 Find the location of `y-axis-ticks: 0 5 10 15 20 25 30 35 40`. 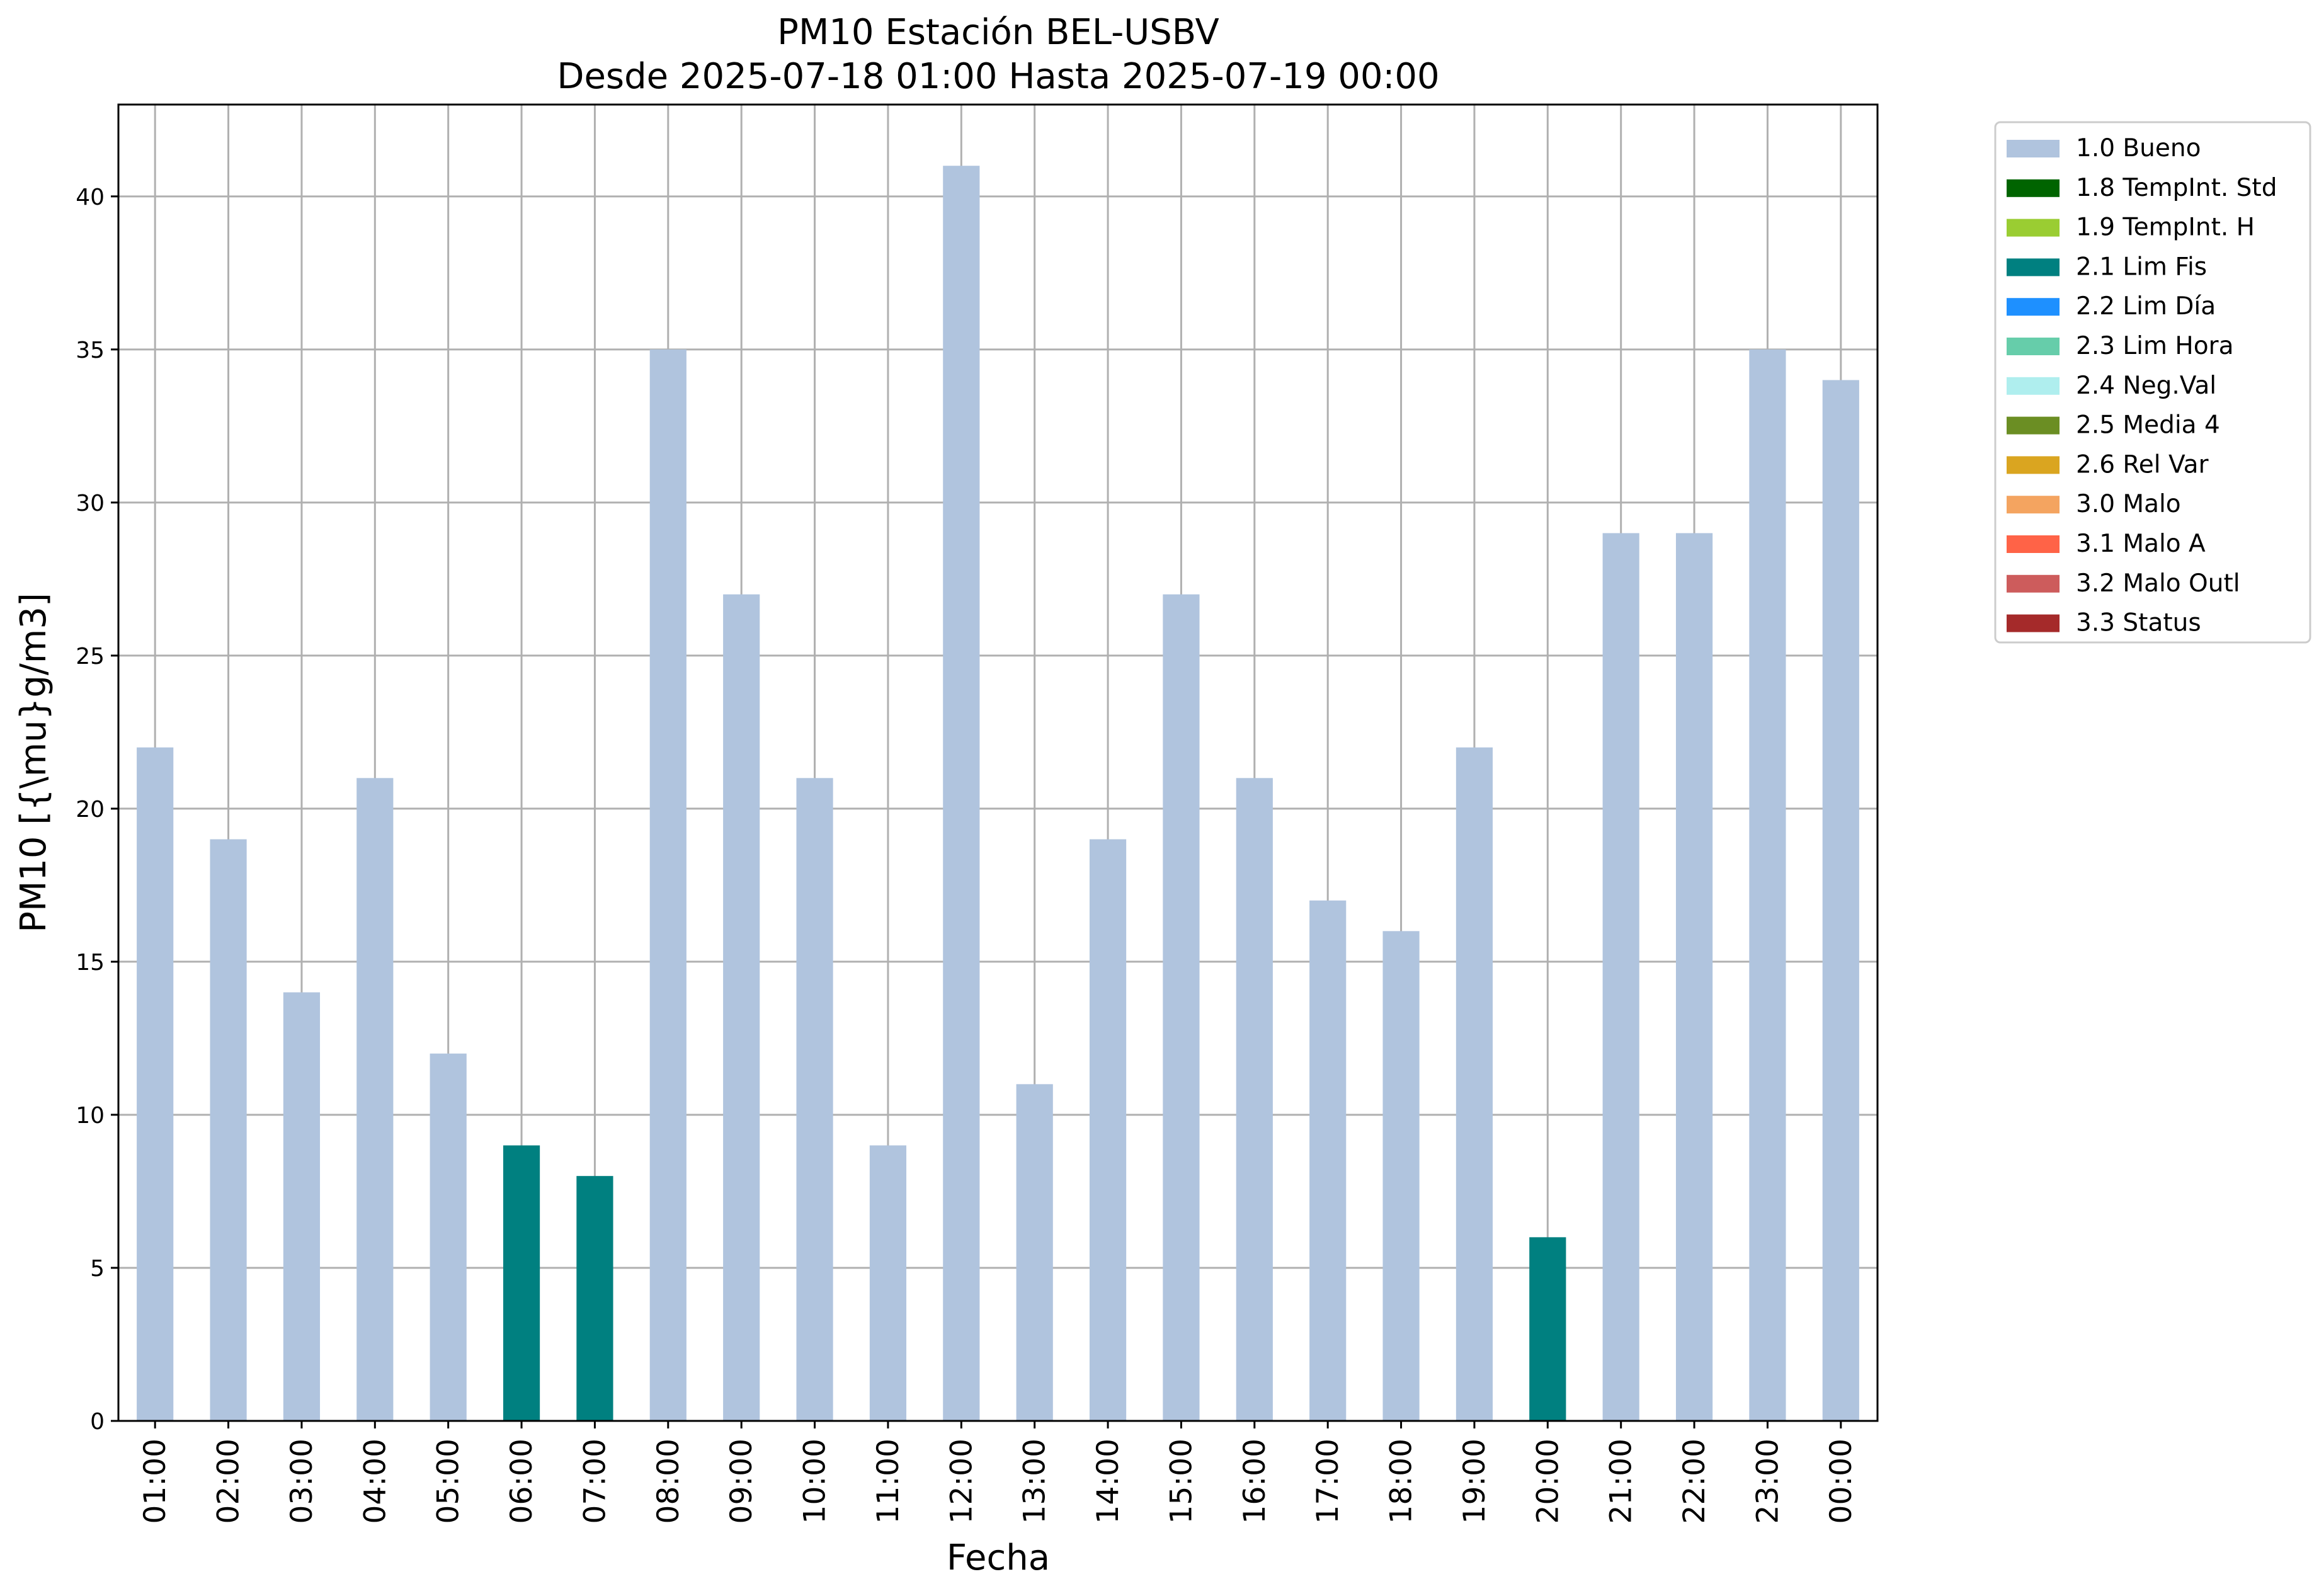

y-axis-ticks: 0 5 10 15 20 25 30 35 40 is located at coordinates (97, 810).